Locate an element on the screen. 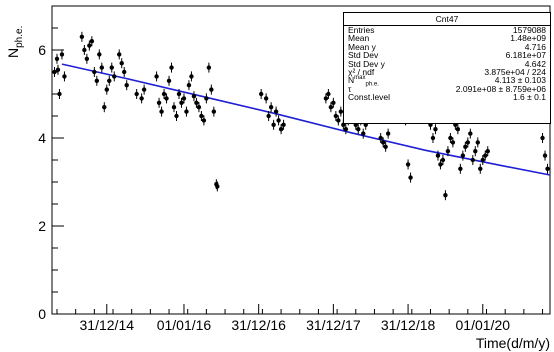 The height and width of the screenshot is (352, 554). stats-key: Const.level is located at coordinates (369, 97).